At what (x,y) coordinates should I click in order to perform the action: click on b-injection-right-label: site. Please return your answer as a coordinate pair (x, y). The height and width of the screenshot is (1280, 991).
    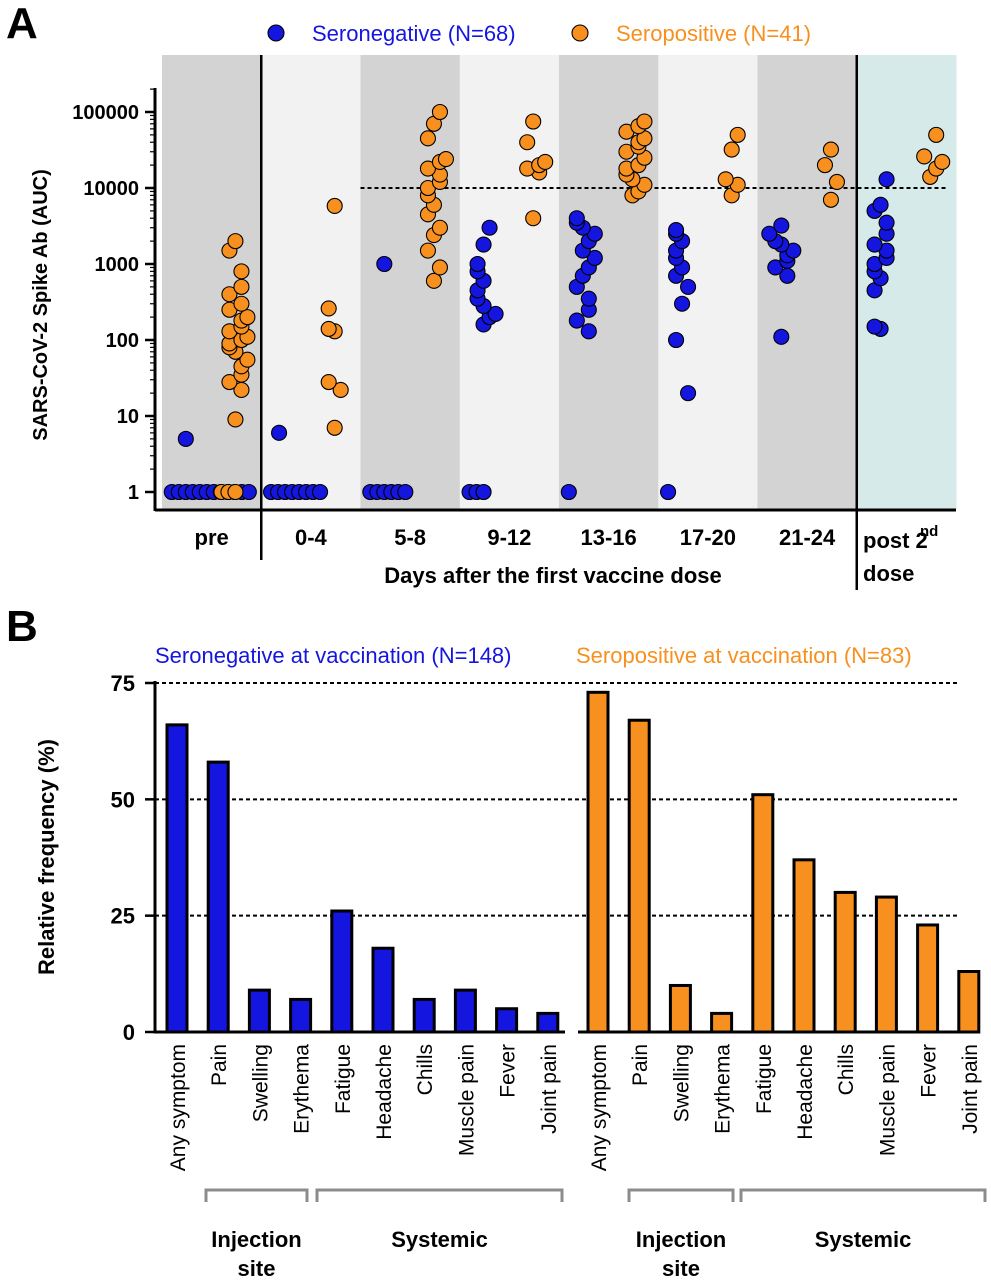
    Looking at the image, I should click on (681, 1268).